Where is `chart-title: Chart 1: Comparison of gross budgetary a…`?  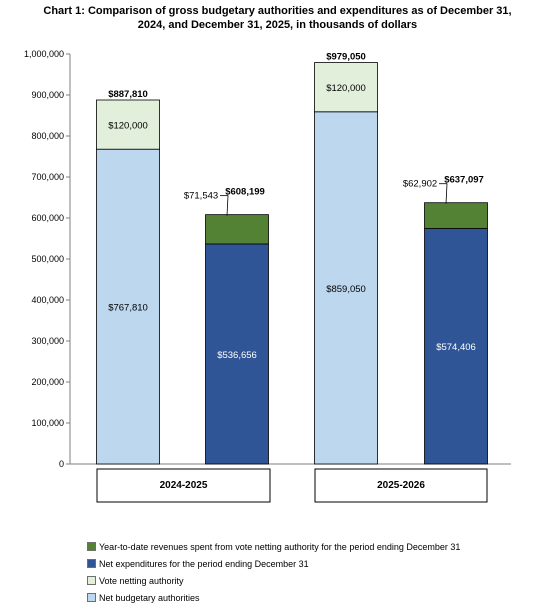 chart-title: Chart 1: Comparison of gross budgetary a… is located at coordinates (277, 18).